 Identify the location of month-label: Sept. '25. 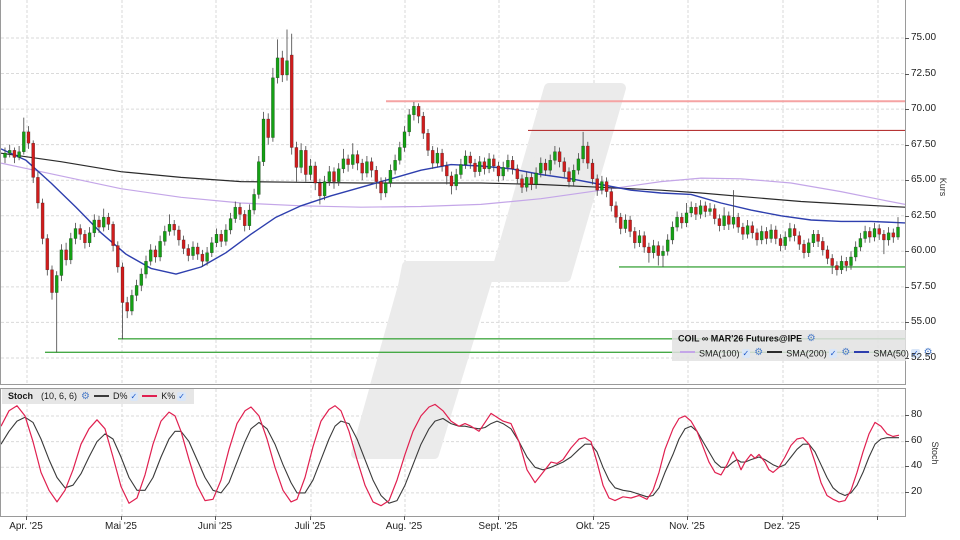
(498, 526).